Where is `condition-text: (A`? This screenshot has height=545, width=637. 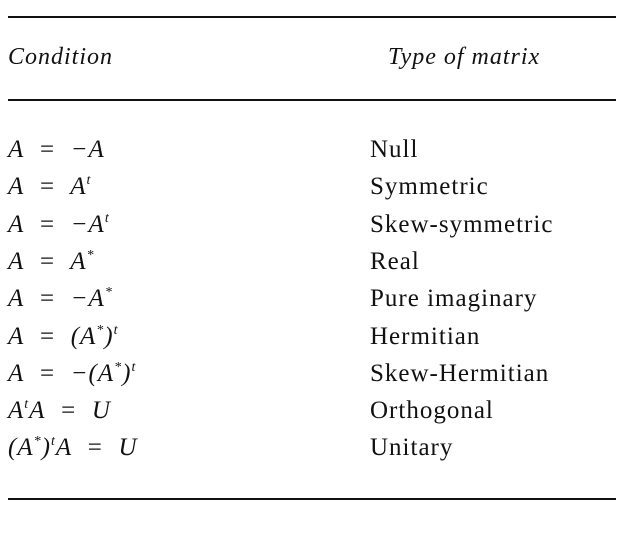
condition-text: (A is located at coordinates (21, 448).